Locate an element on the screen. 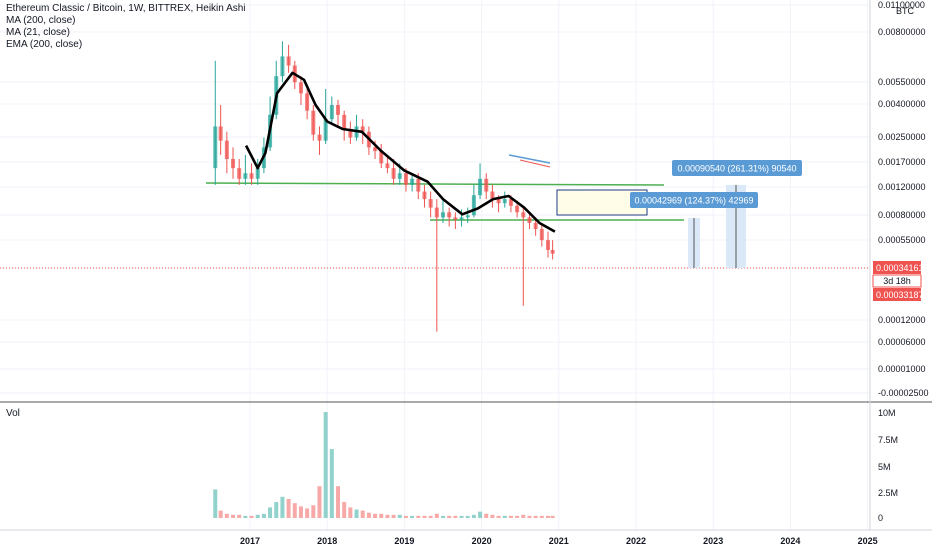  price-tick: 0.00800000 is located at coordinates (902, 32).